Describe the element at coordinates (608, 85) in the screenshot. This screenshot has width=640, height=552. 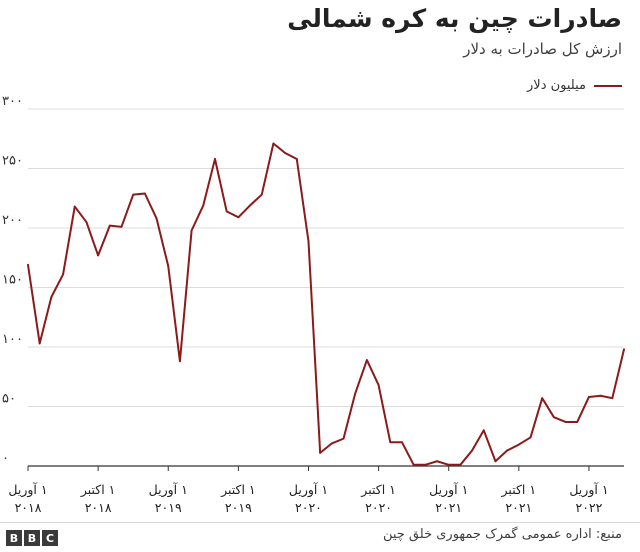
I see `legend-swatch` at that location.